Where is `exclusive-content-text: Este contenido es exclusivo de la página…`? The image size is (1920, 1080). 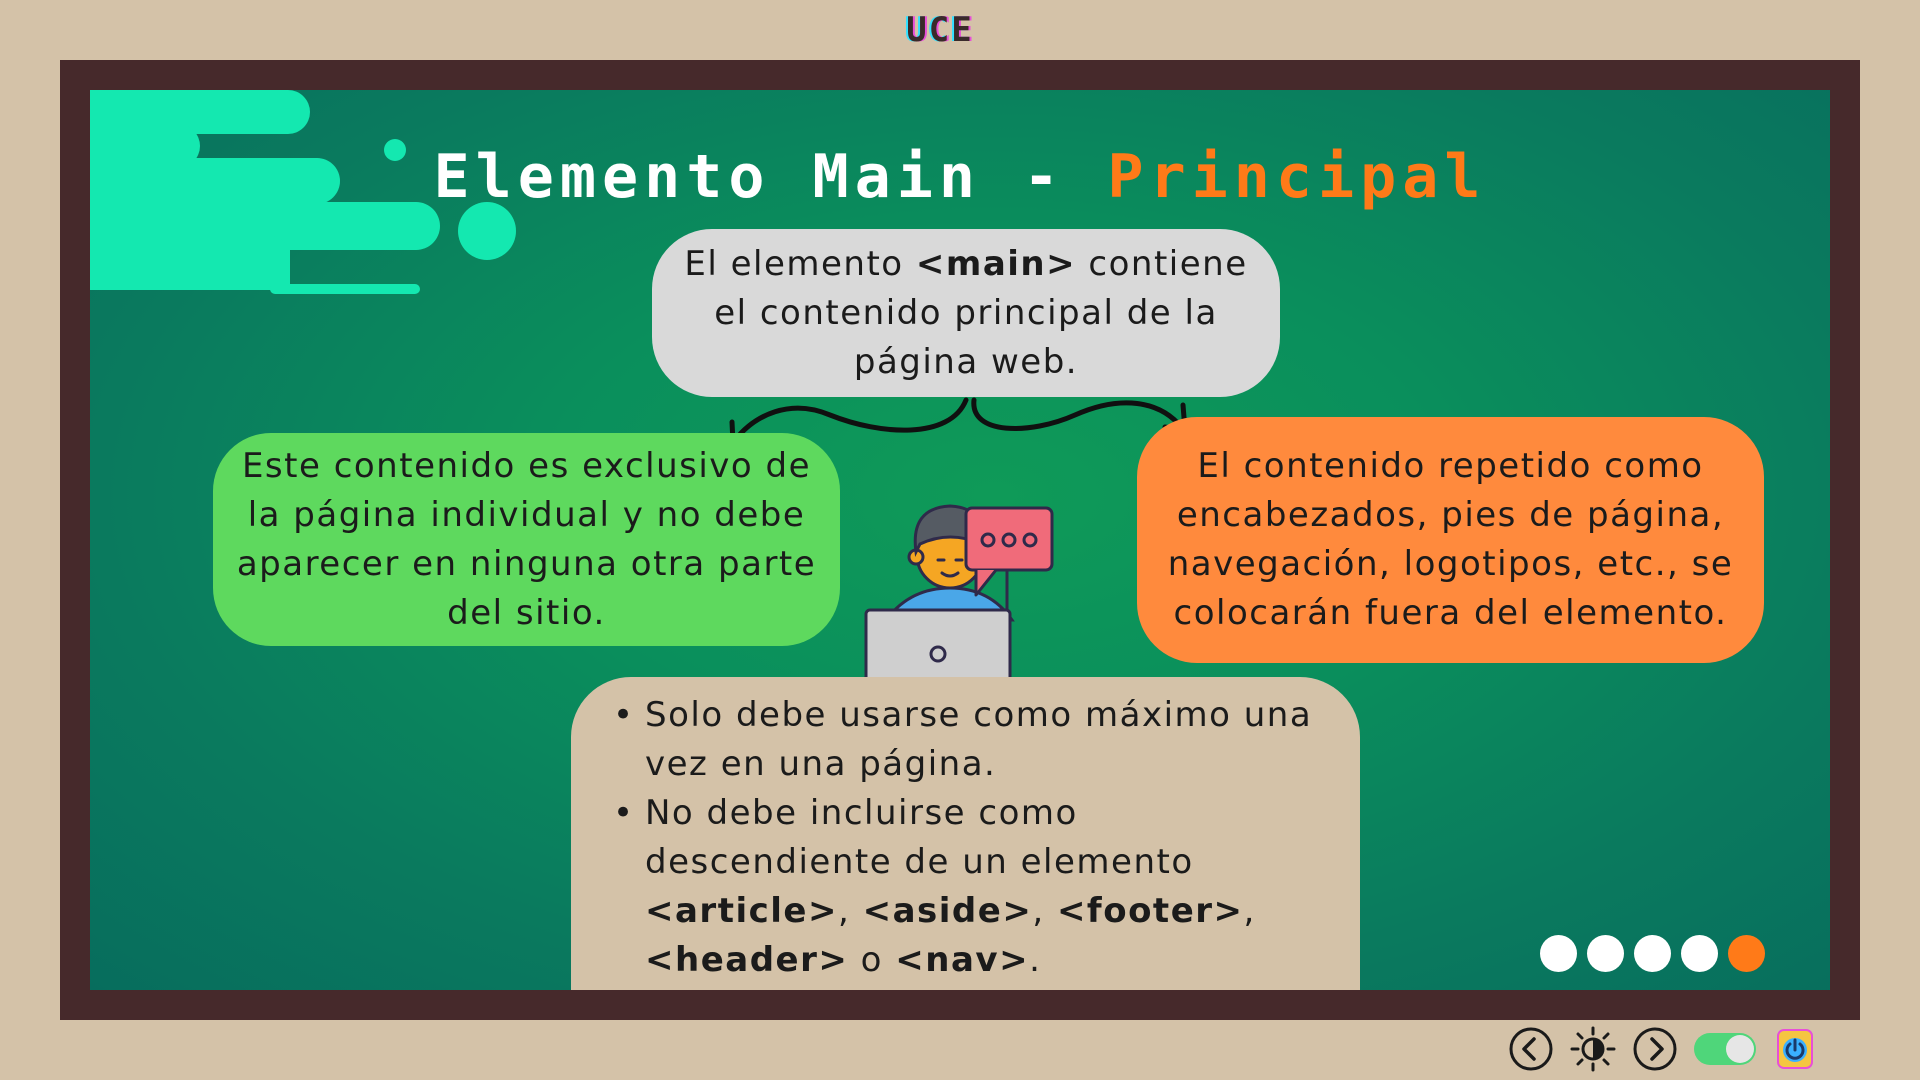
exclusive-content-text: Este contenido es exclusivo de la página… is located at coordinates (526, 539).